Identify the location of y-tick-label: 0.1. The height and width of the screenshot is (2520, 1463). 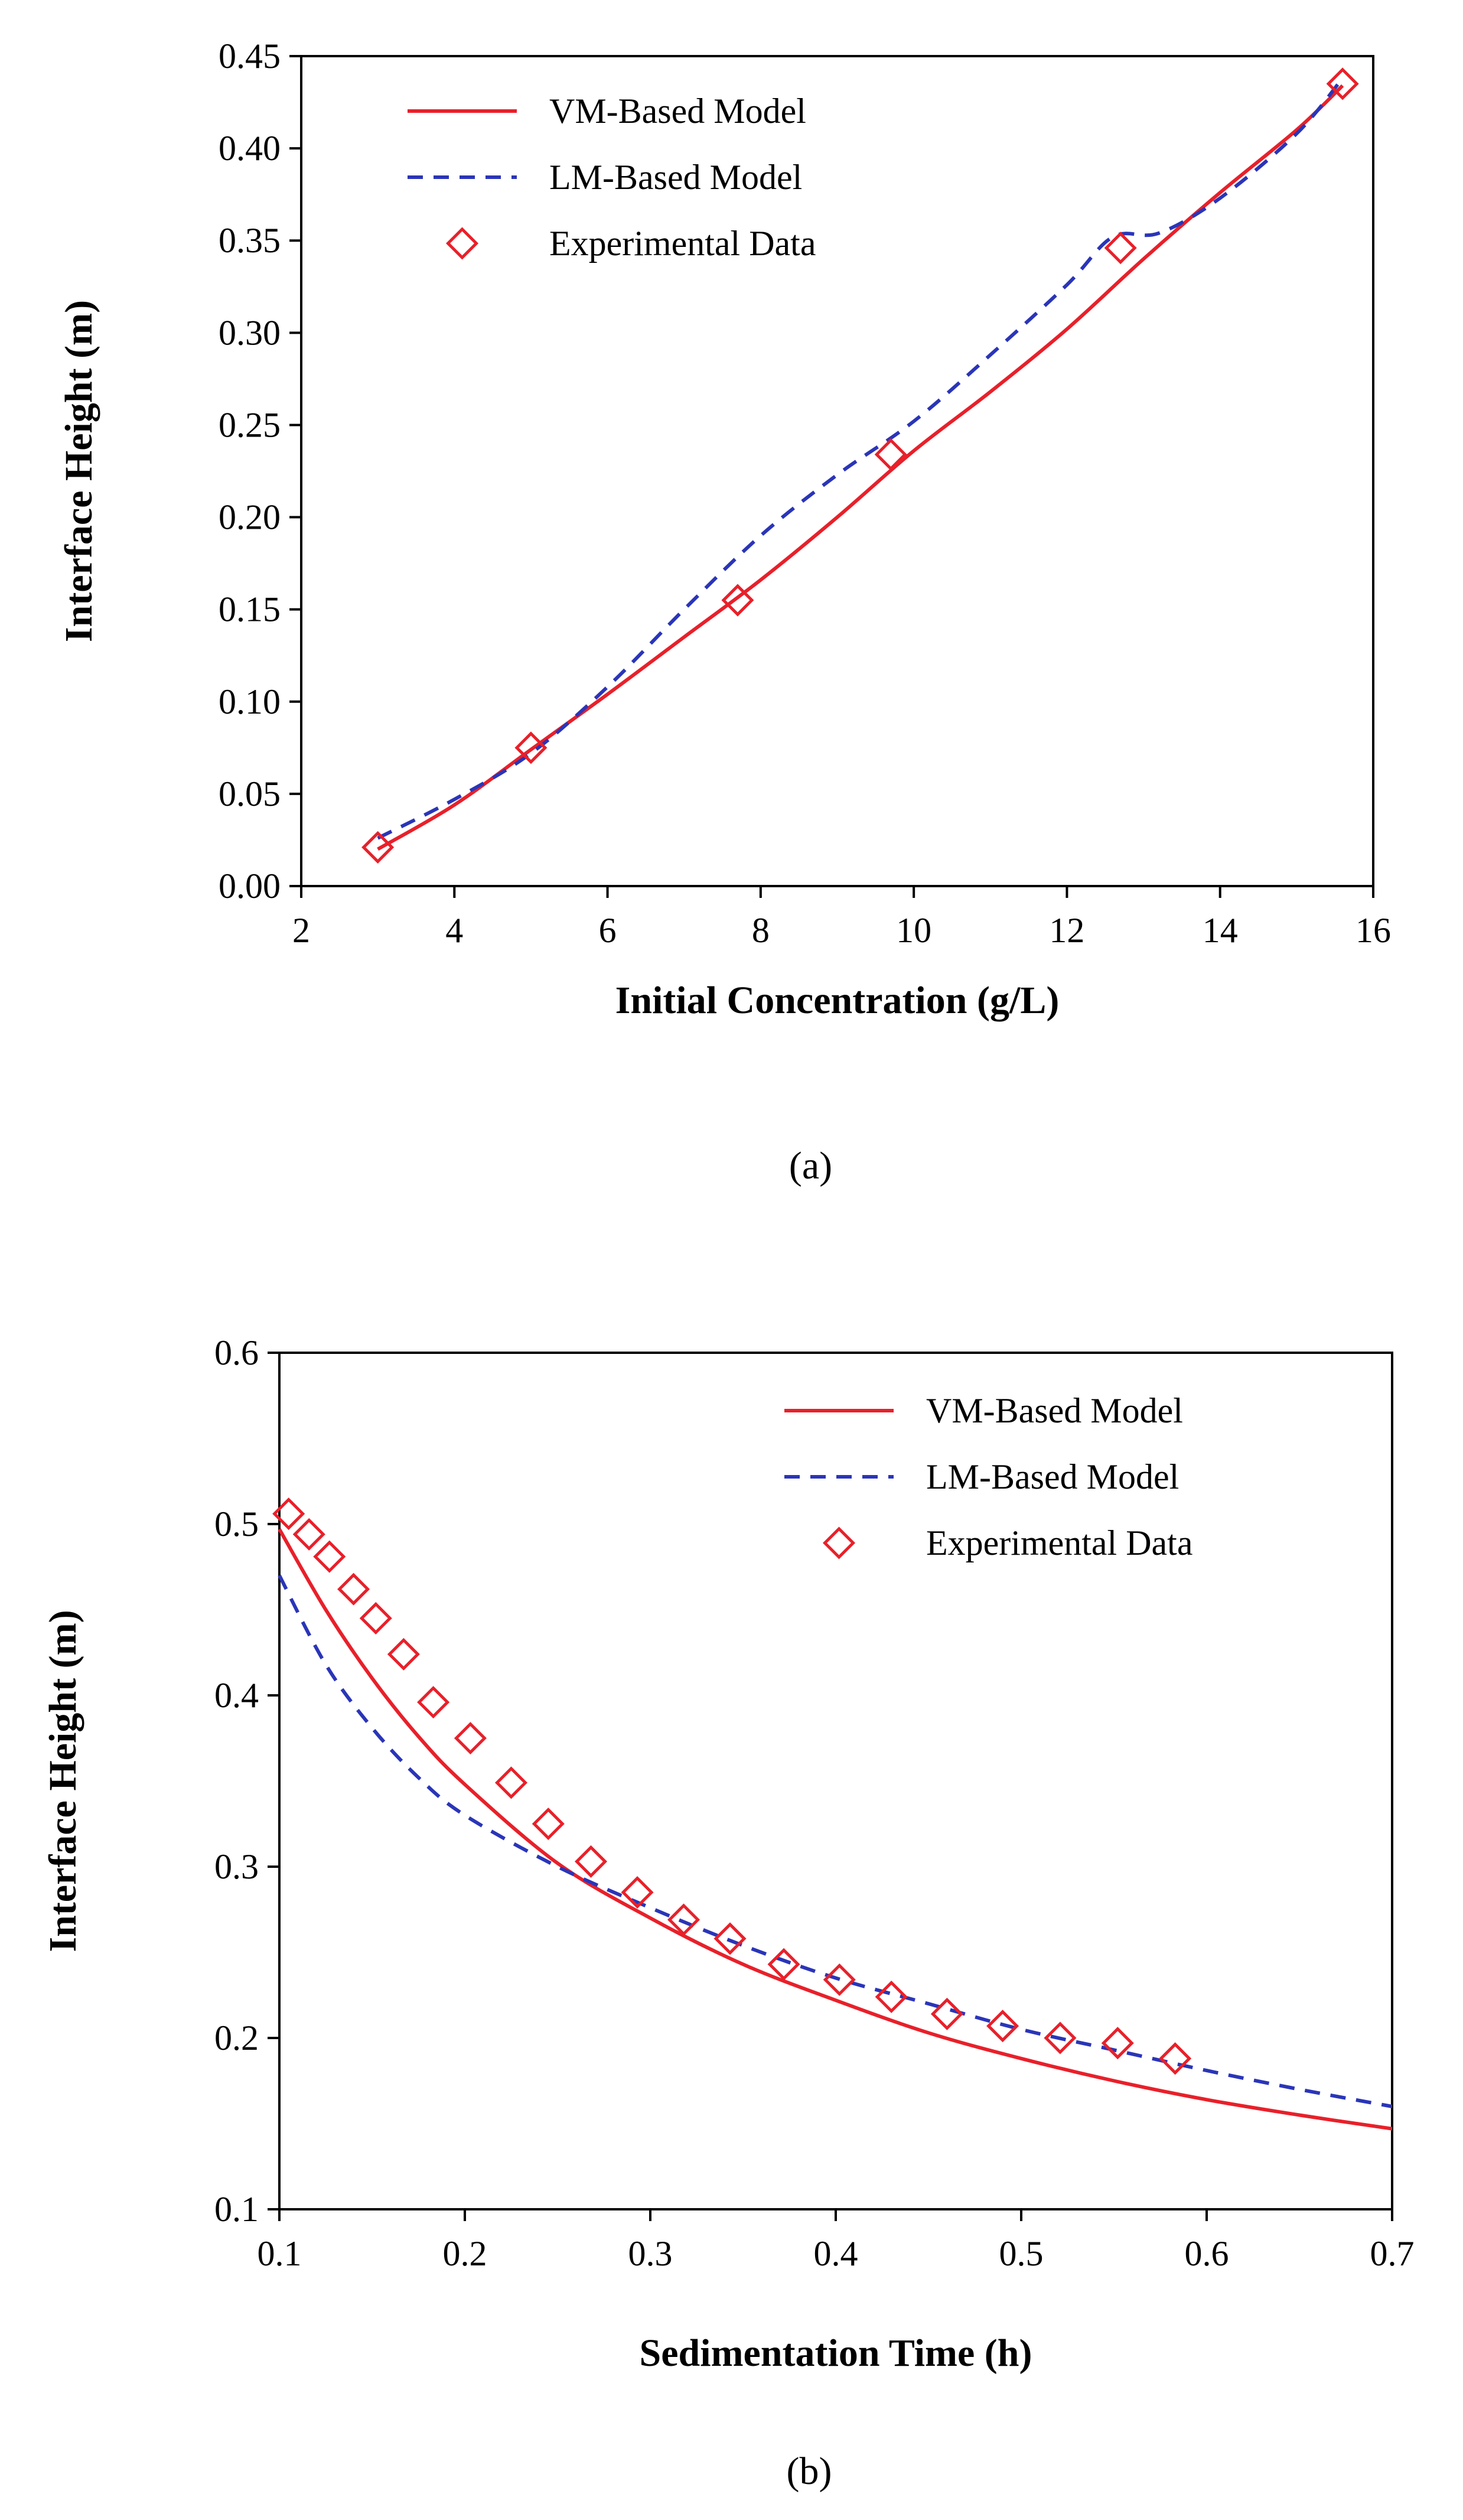
(237, 2209).